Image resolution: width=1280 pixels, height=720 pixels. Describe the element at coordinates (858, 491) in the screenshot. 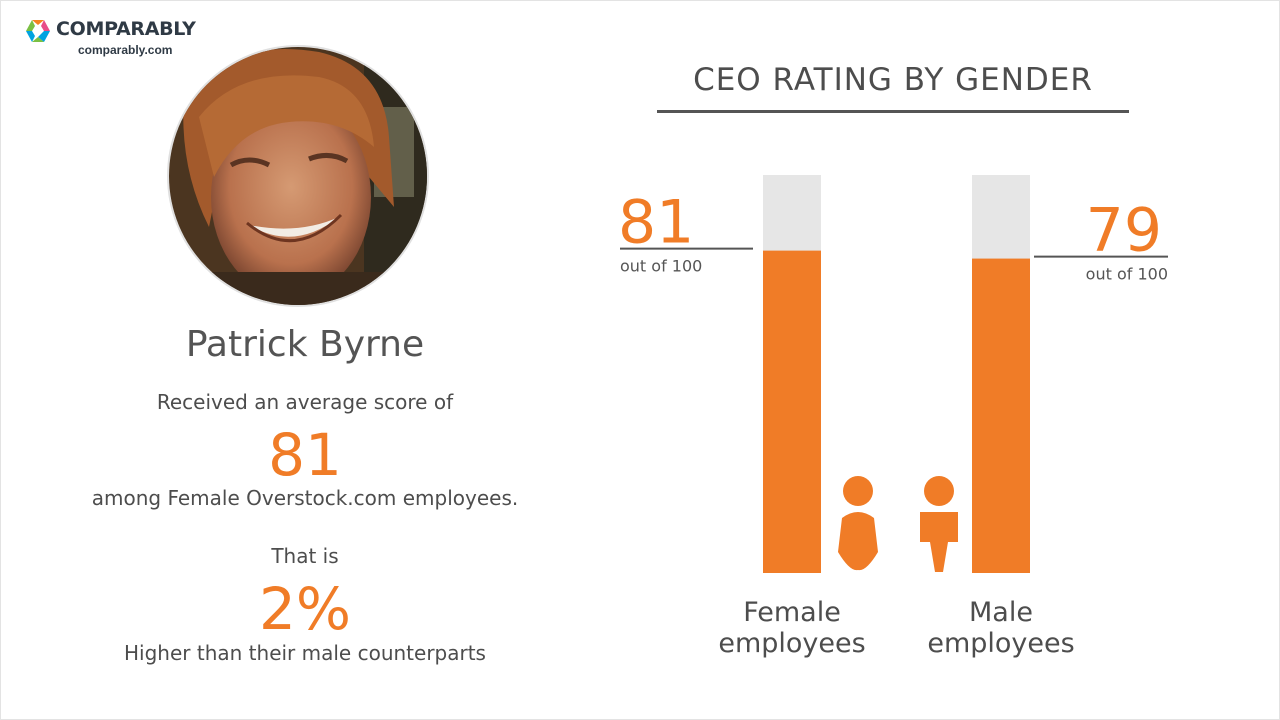

I see `female-person-icon-head` at that location.